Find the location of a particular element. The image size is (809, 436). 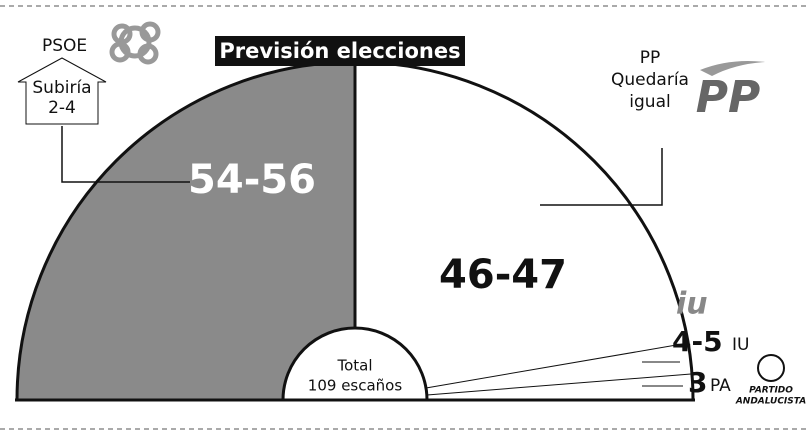

title-box is located at coordinates (340, 51).